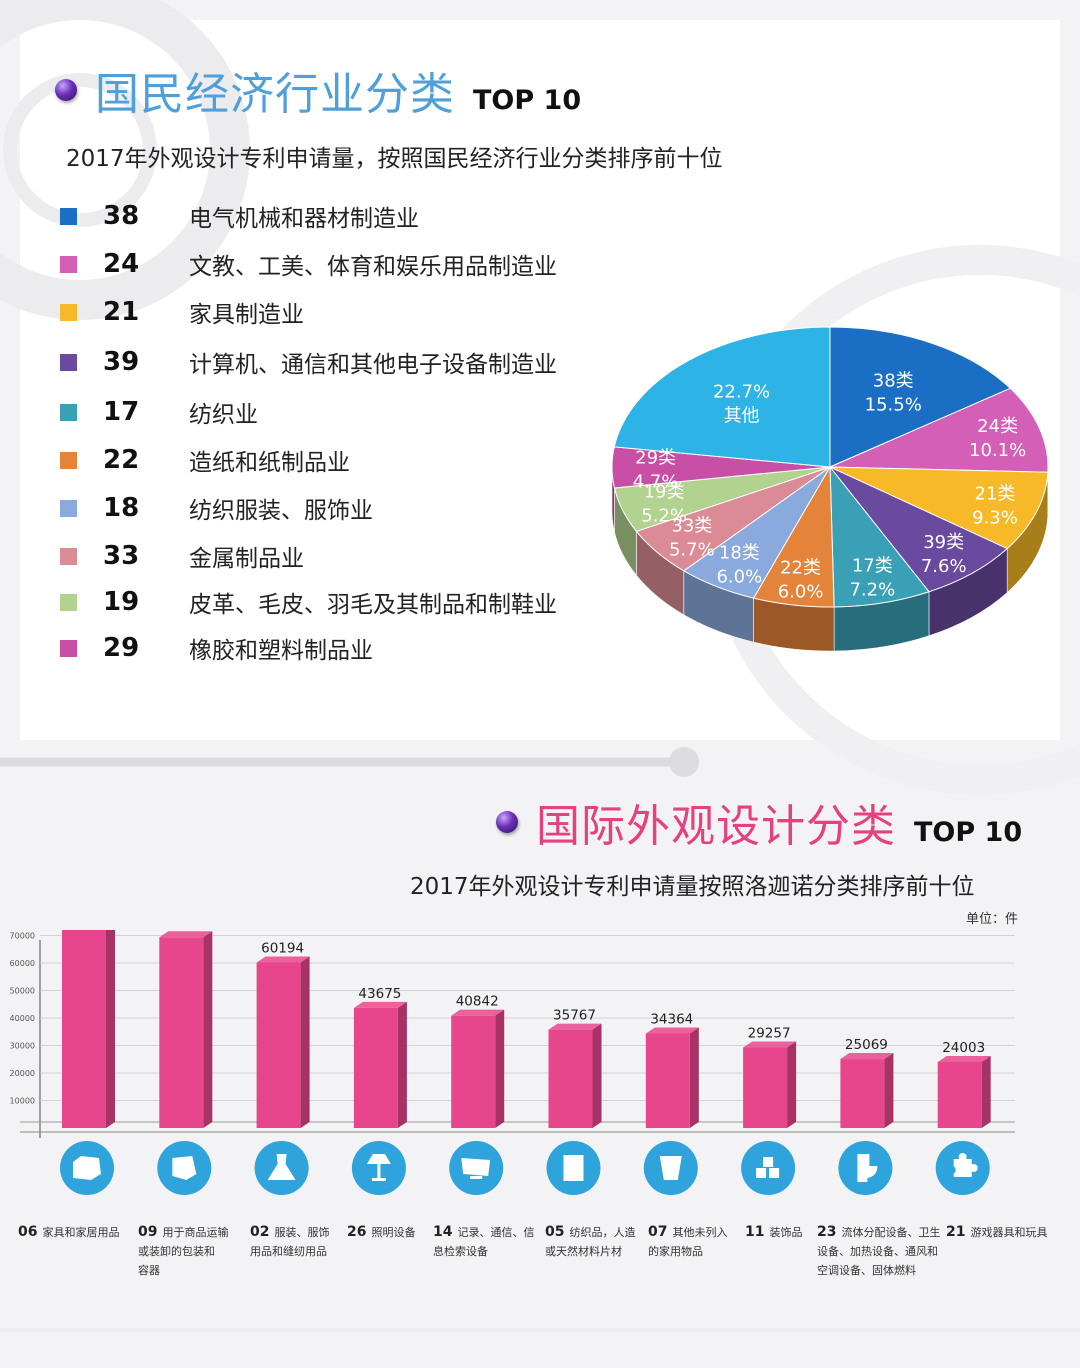 This screenshot has width=1080, height=1368. Describe the element at coordinates (28, 1232) in the screenshot. I see `category-code: 06` at that location.